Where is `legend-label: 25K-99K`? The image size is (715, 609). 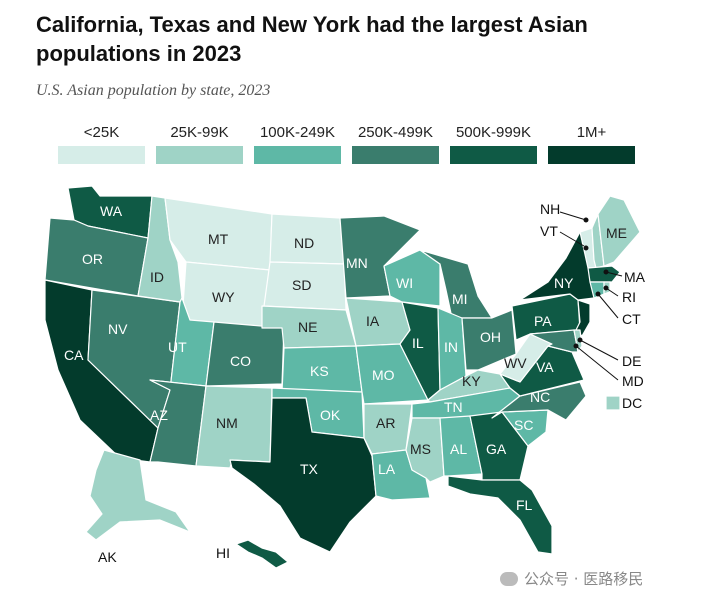 legend-label: 25K-99K is located at coordinates (199, 132).